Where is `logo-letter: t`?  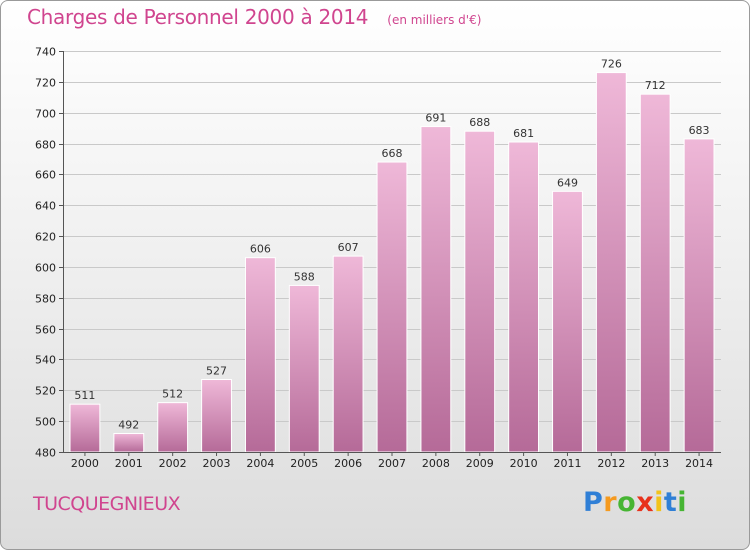
logo-letter: t is located at coordinates (670, 502).